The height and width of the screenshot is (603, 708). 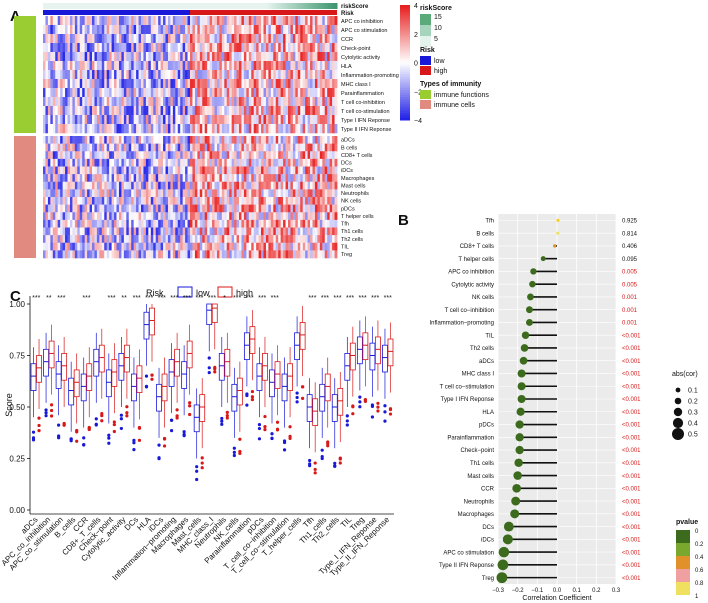 I want to click on box-outlier, so click(x=77, y=441).